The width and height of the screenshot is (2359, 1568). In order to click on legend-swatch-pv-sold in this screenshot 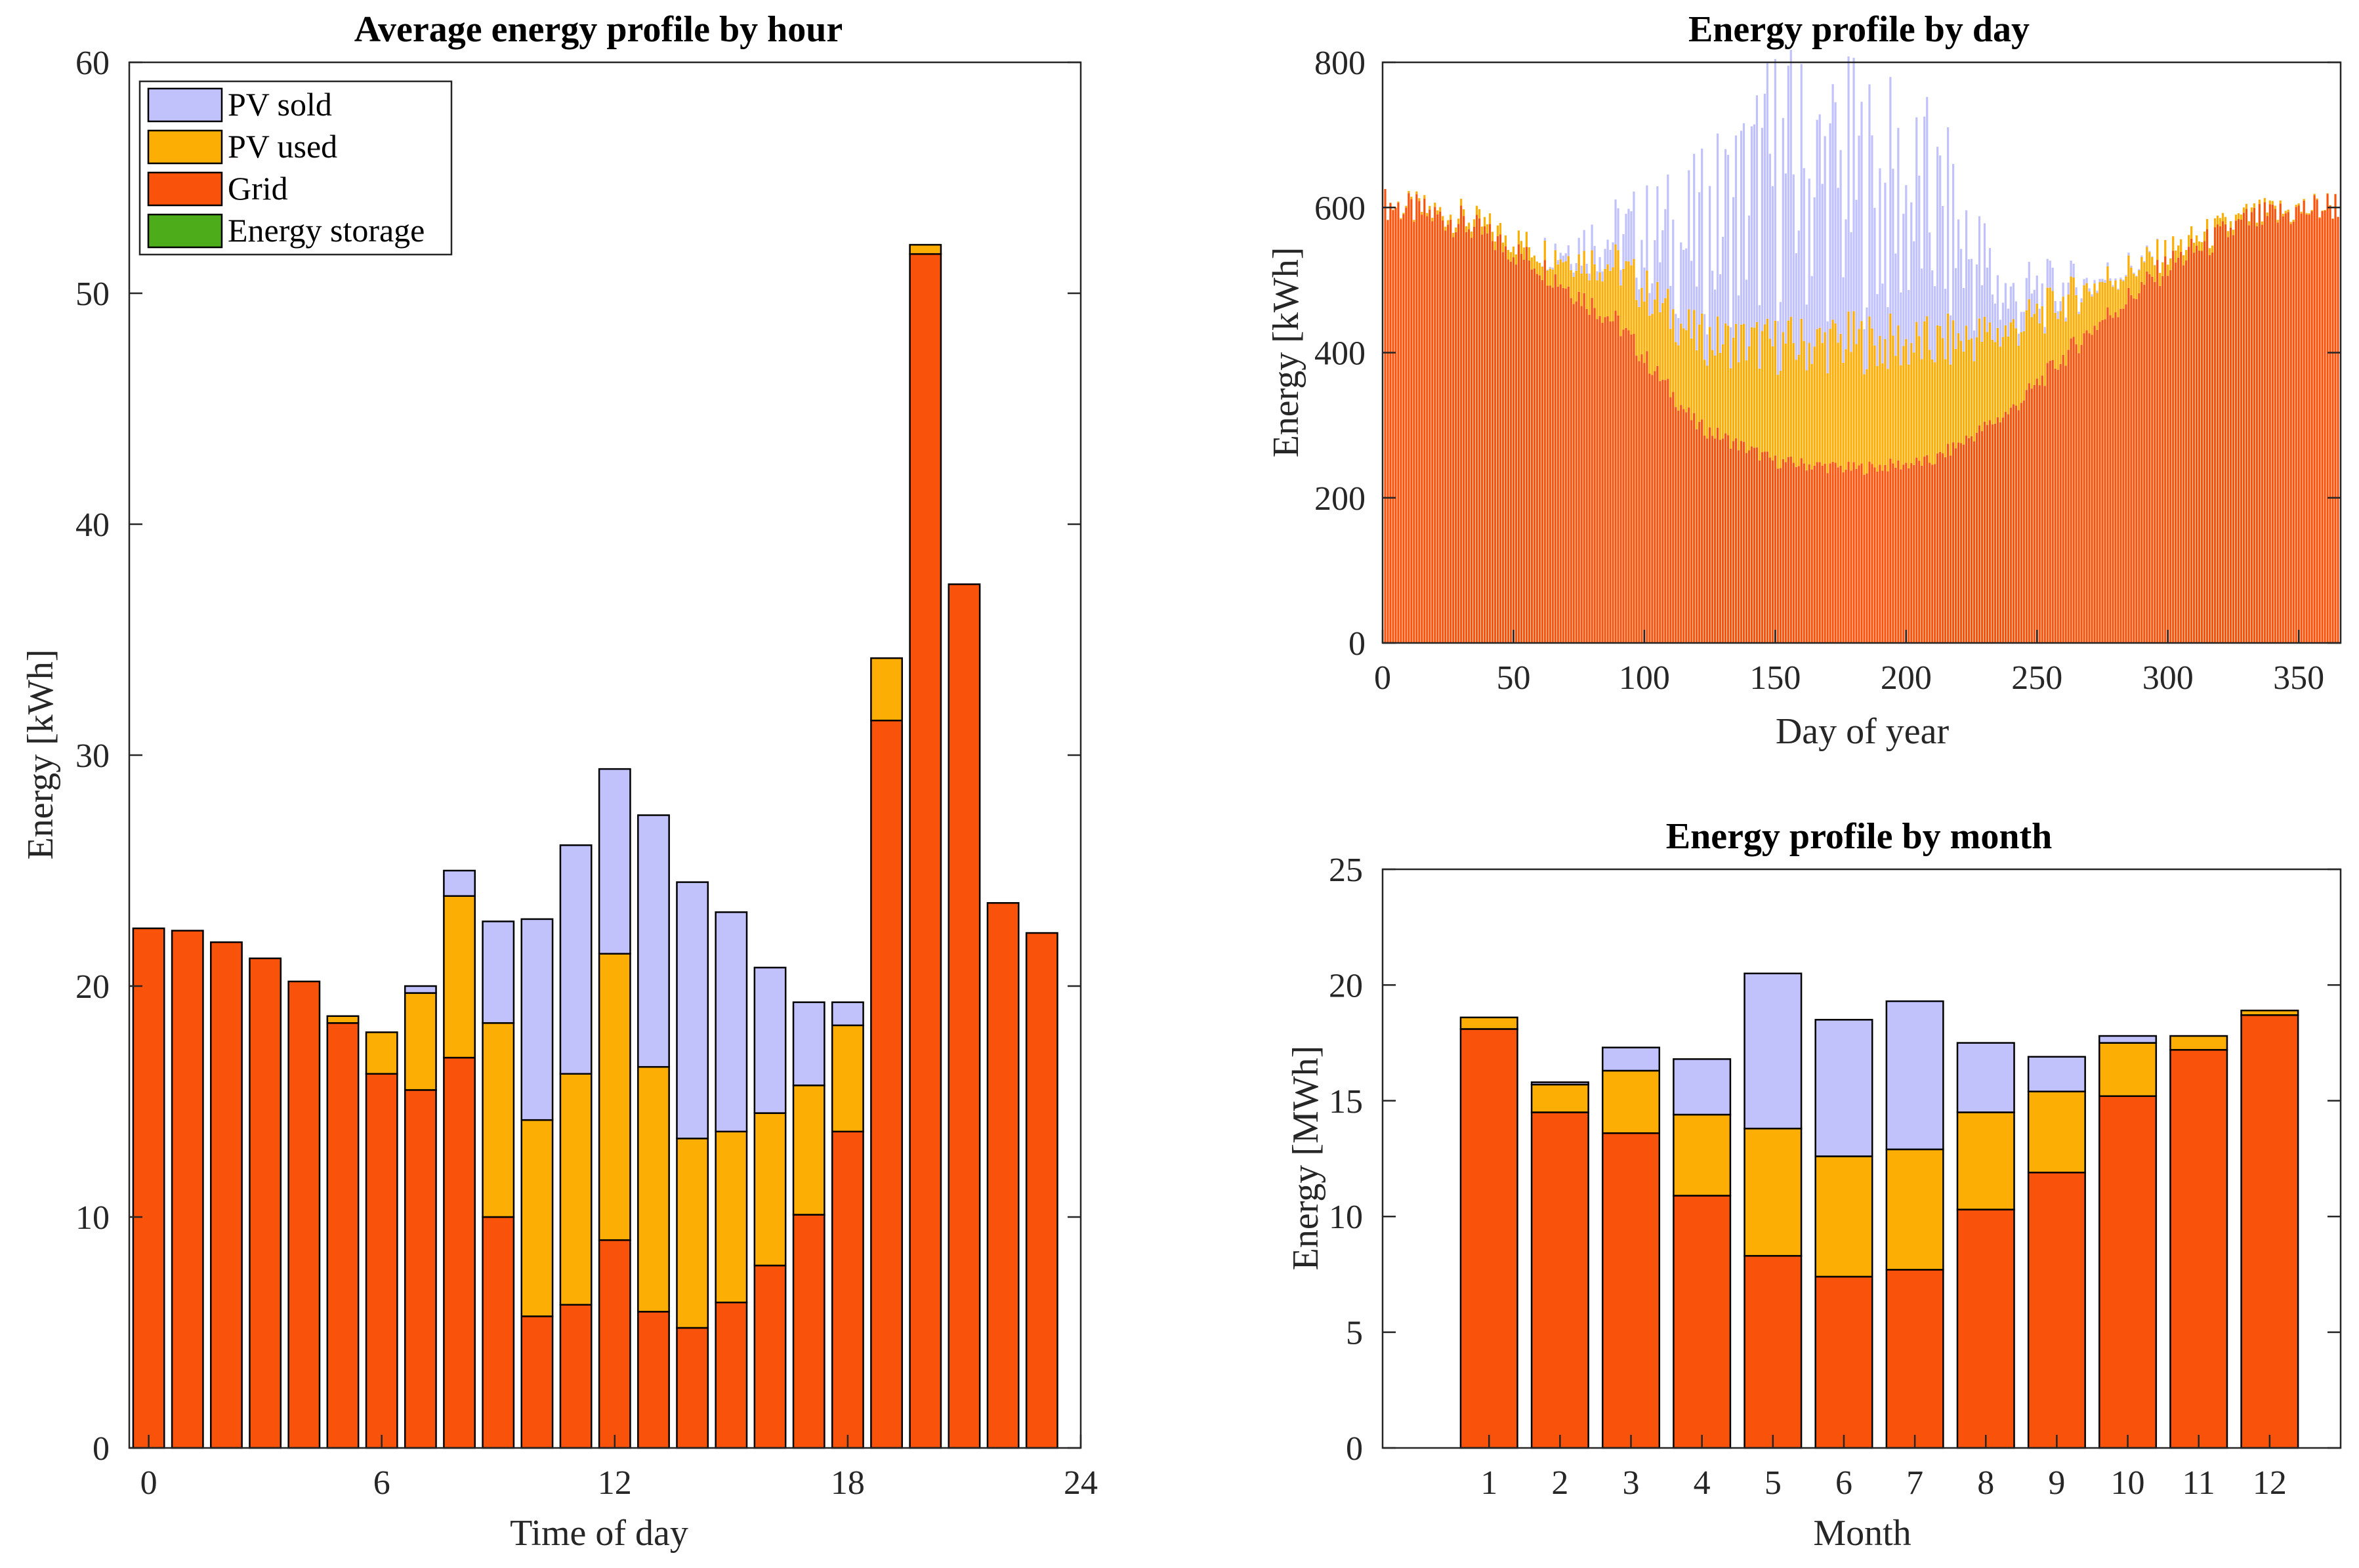, I will do `click(185, 105)`.